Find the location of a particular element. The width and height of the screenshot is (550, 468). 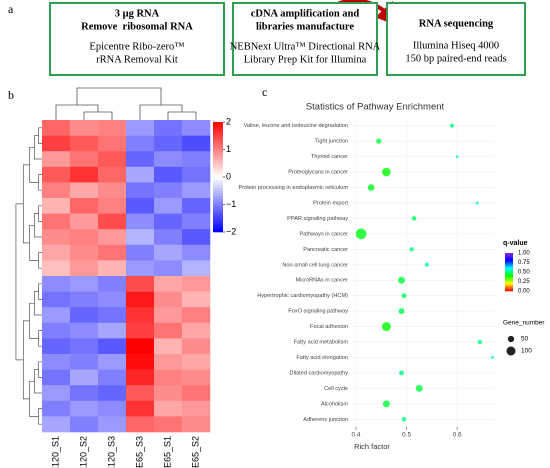

y-tick-label: Pathways in cancer is located at coordinates (323, 234).